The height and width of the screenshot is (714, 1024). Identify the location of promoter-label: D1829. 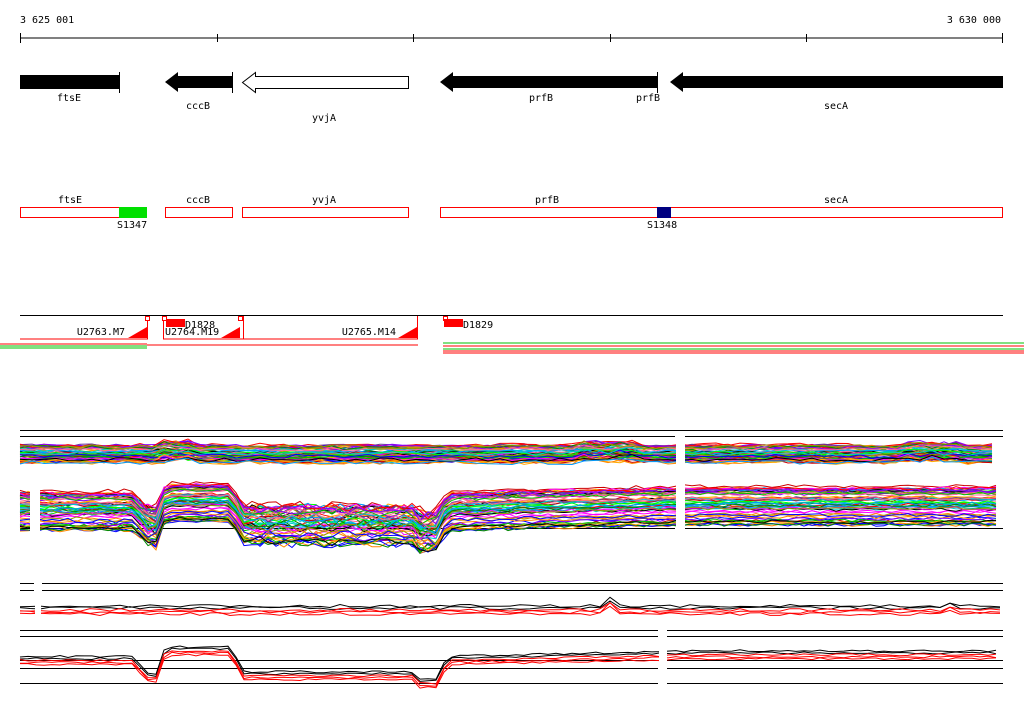
(478, 325).